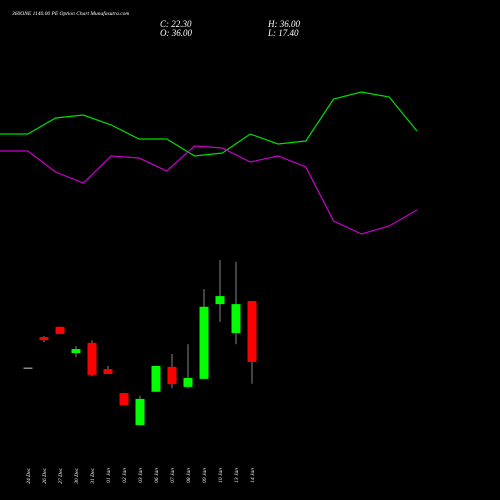  What do you see at coordinates (205, 475) in the screenshot?
I see `x-tick-label: 09 Jan` at bounding box center [205, 475].